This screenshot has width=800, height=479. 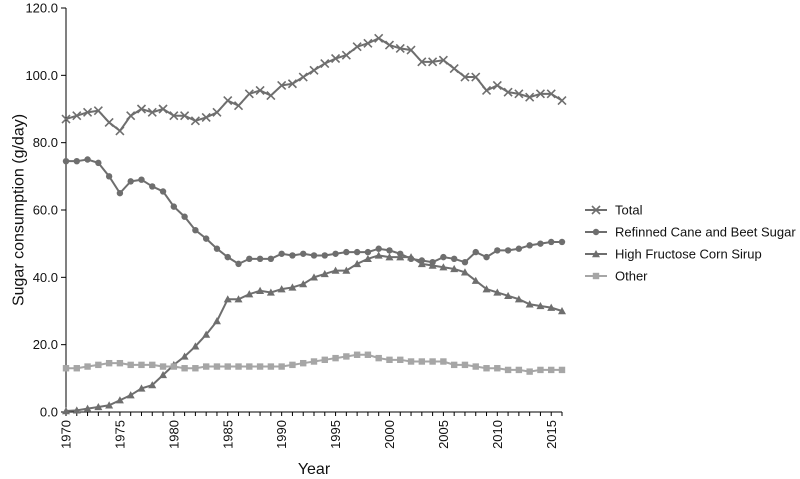 What do you see at coordinates (314, 363) in the screenshot?
I see `series-other` at bounding box center [314, 363].